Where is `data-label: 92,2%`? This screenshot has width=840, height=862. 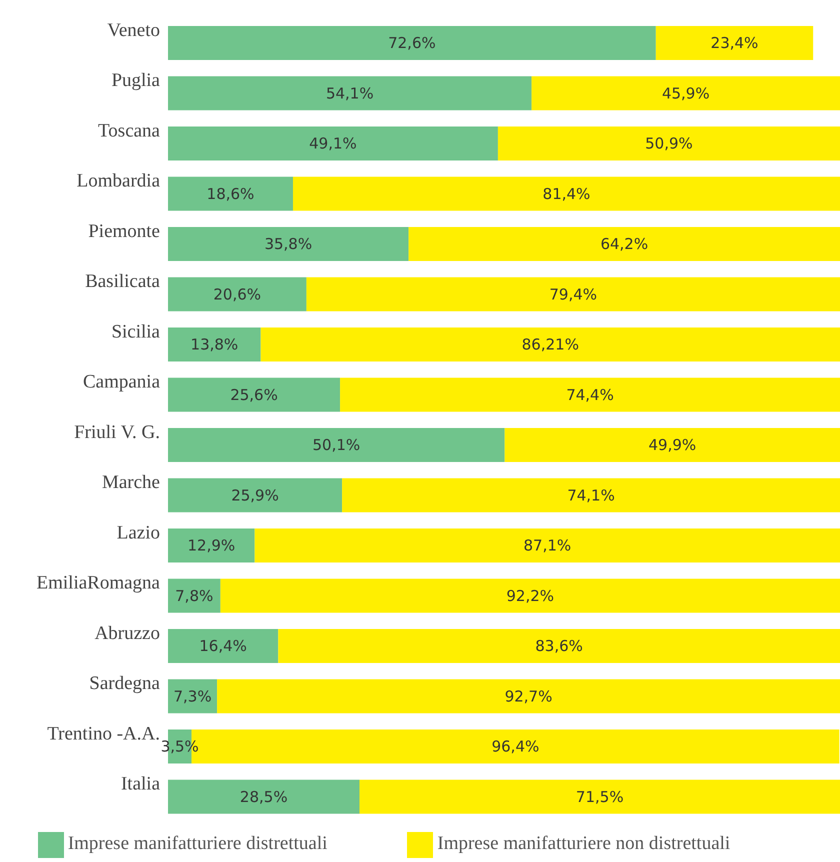
data-label: 92,2% is located at coordinates (530, 595).